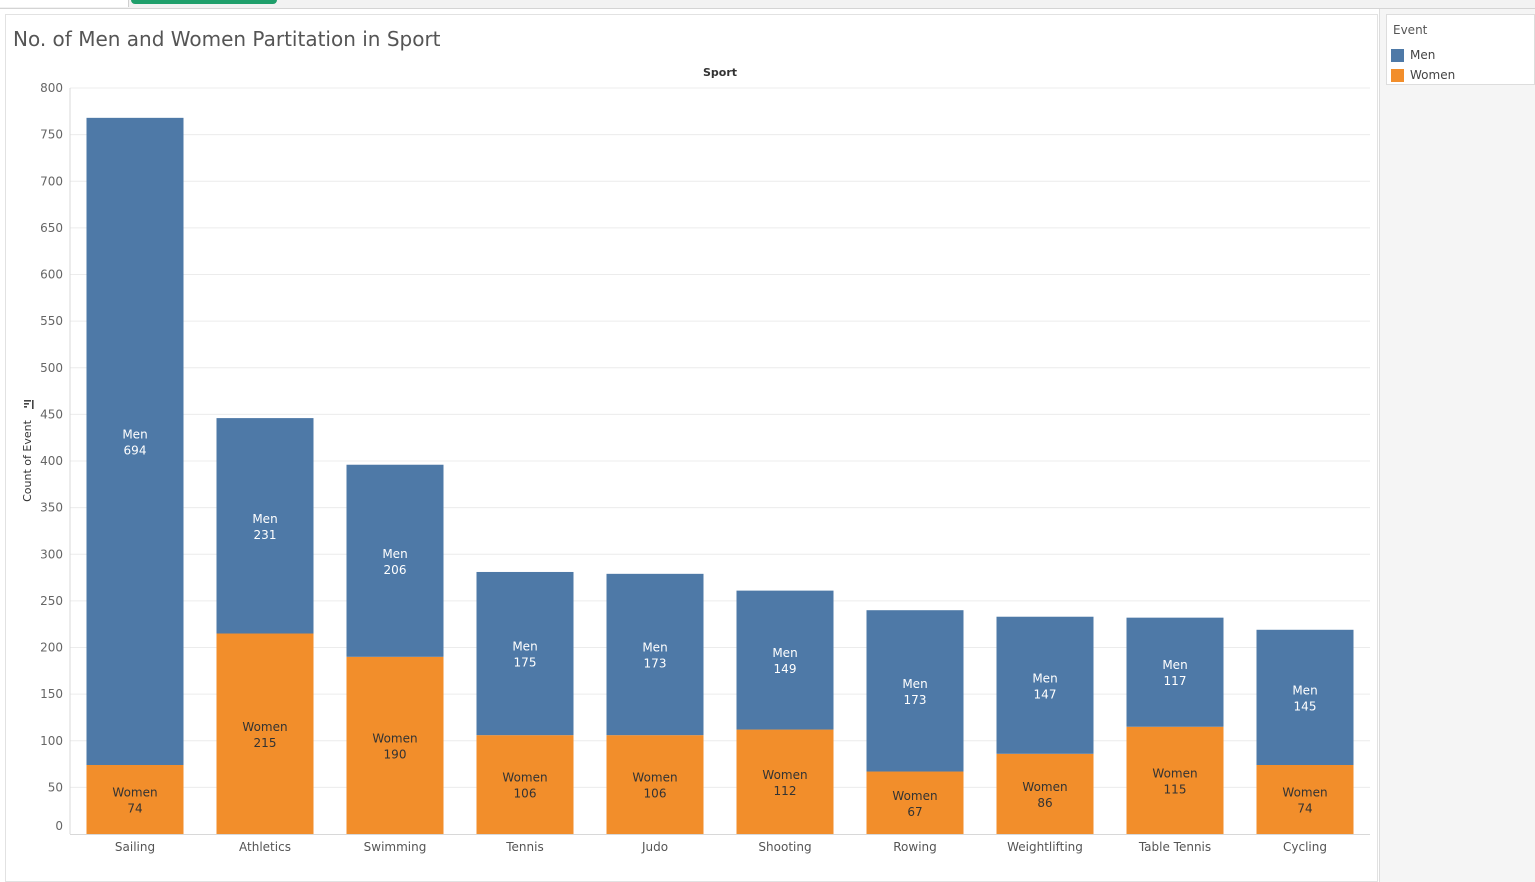  I want to click on legend-swatch-men, so click(1397, 55).